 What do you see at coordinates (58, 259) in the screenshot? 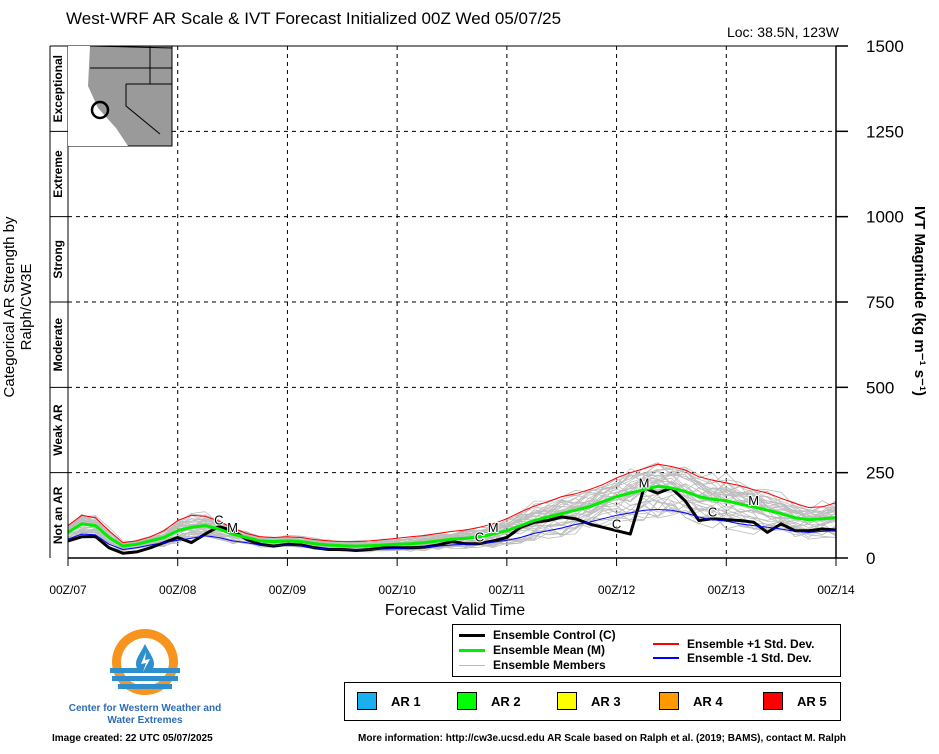
I see `category-label: Strong` at bounding box center [58, 259].